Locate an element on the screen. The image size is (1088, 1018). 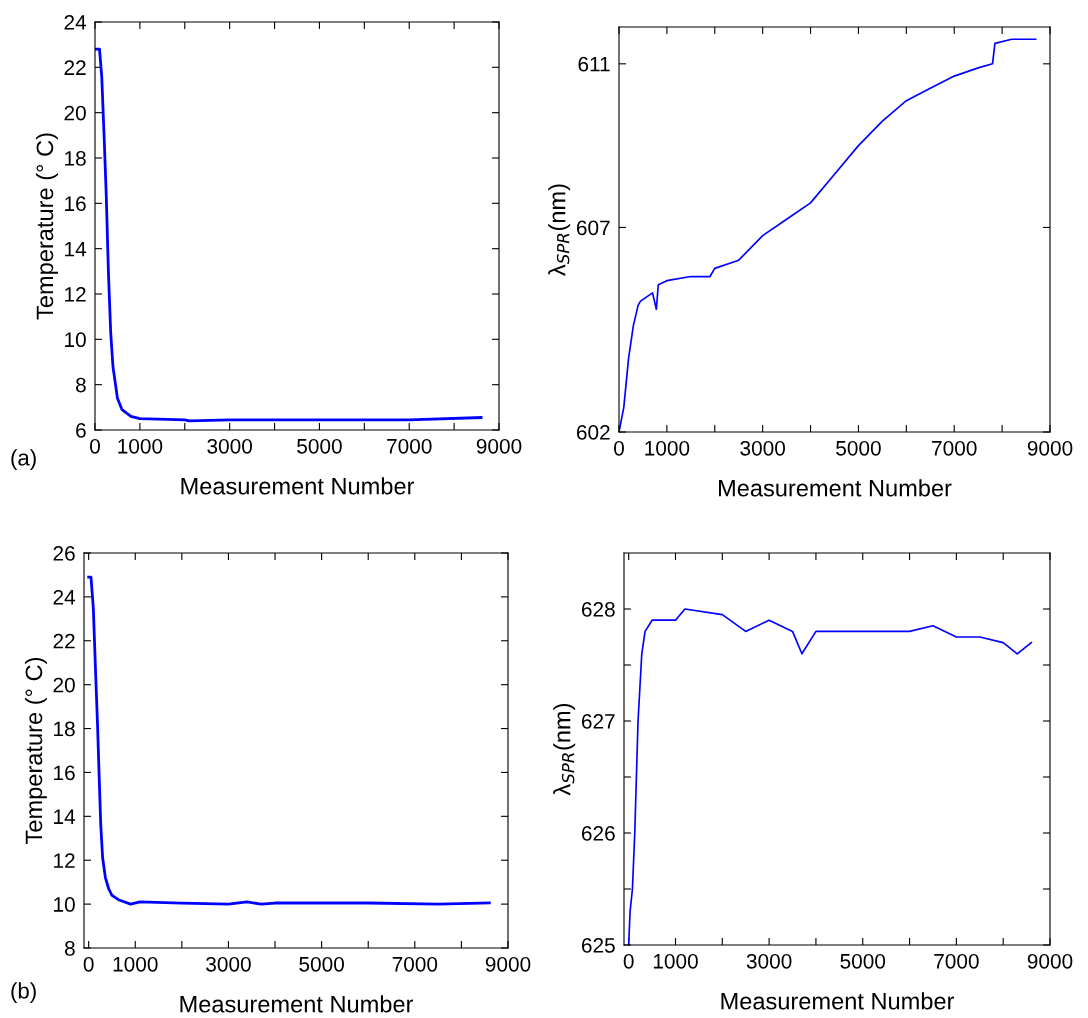
y-tick-label: 611 is located at coordinates (594, 64).